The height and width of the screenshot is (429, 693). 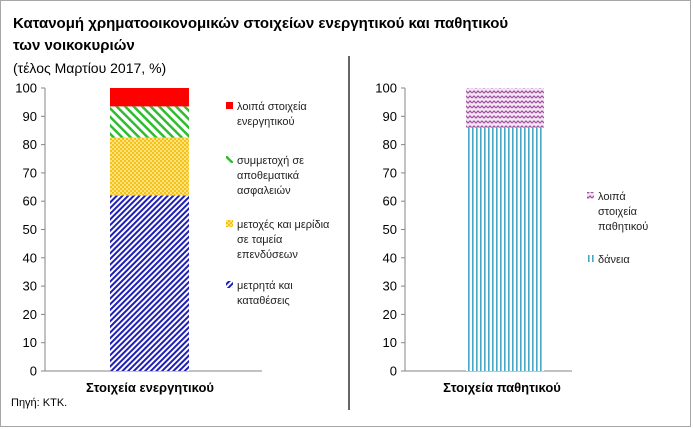 I want to click on legend-label: δάνεια, so click(x=614, y=260).